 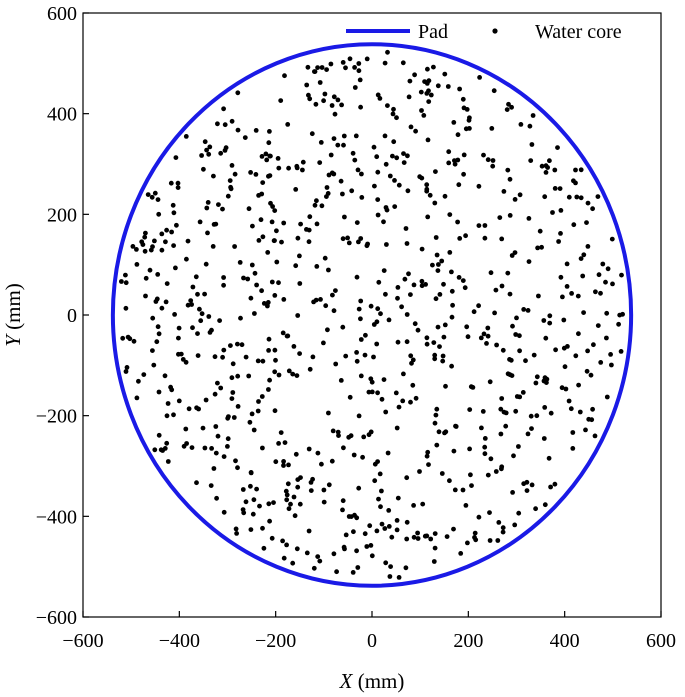 I want to click on y-tick-label: 200, so click(x=62, y=215).